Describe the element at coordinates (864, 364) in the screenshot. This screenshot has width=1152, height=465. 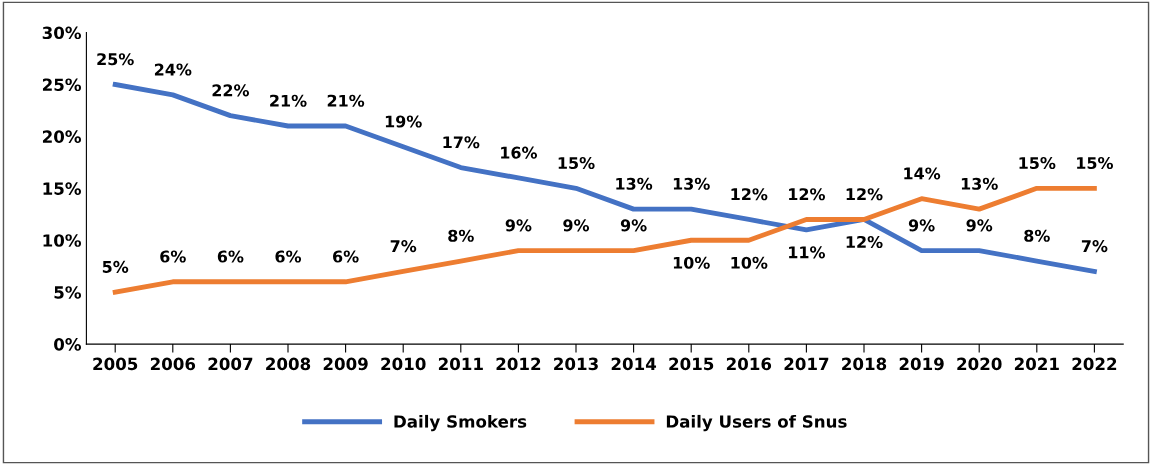
I see `x-tick-label: 2018` at that location.